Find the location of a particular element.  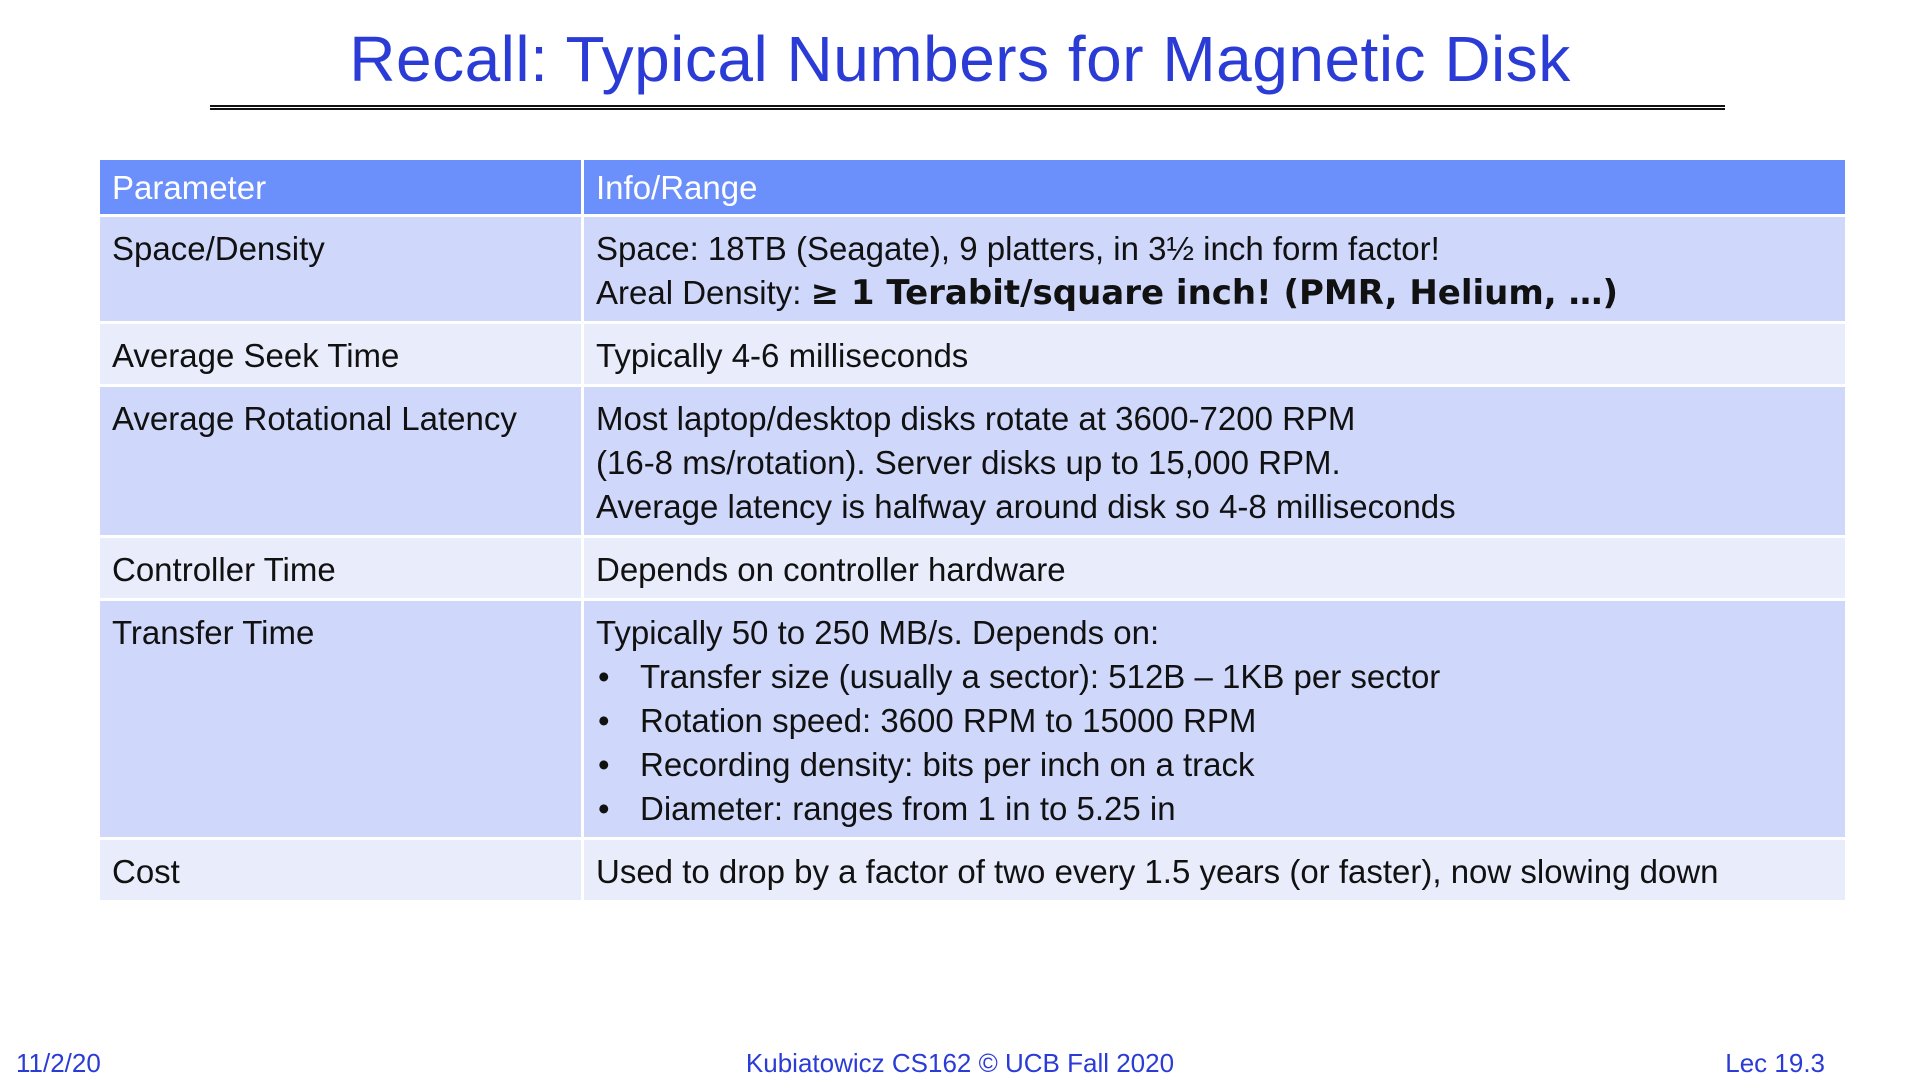

info-line: Typically 50 to 250 MB/s. Depends on: is located at coordinates (878, 632).